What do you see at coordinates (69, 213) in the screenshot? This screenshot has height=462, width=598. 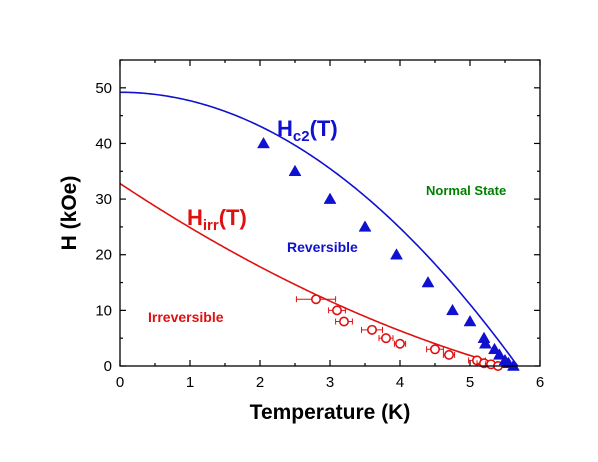 I see `y-axis-title: H (kOe)` at bounding box center [69, 213].